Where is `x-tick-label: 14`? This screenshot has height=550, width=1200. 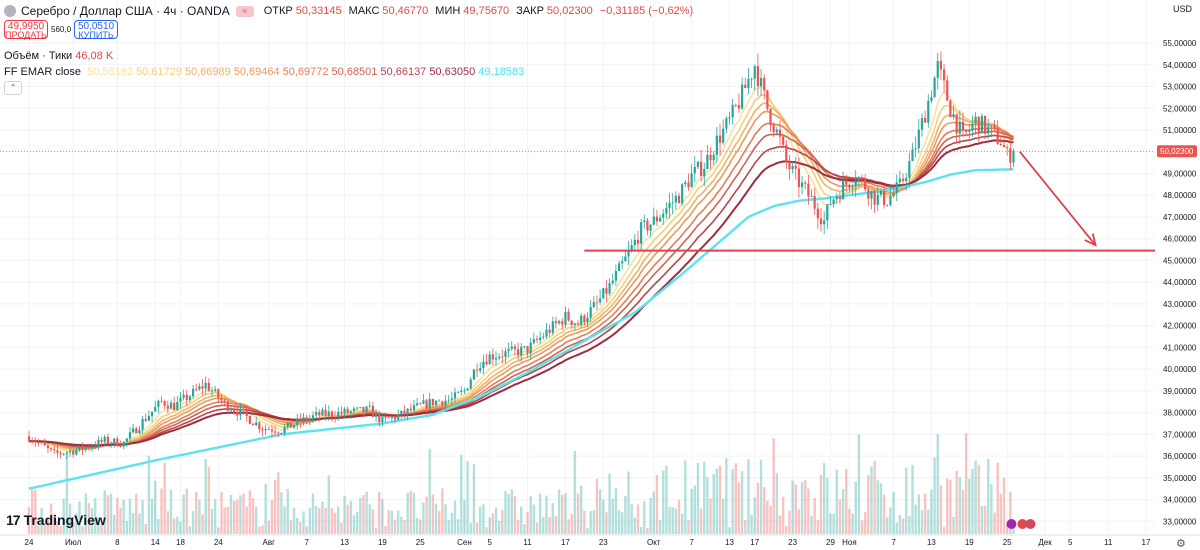
x-tick-label: 14 is located at coordinates (155, 542).